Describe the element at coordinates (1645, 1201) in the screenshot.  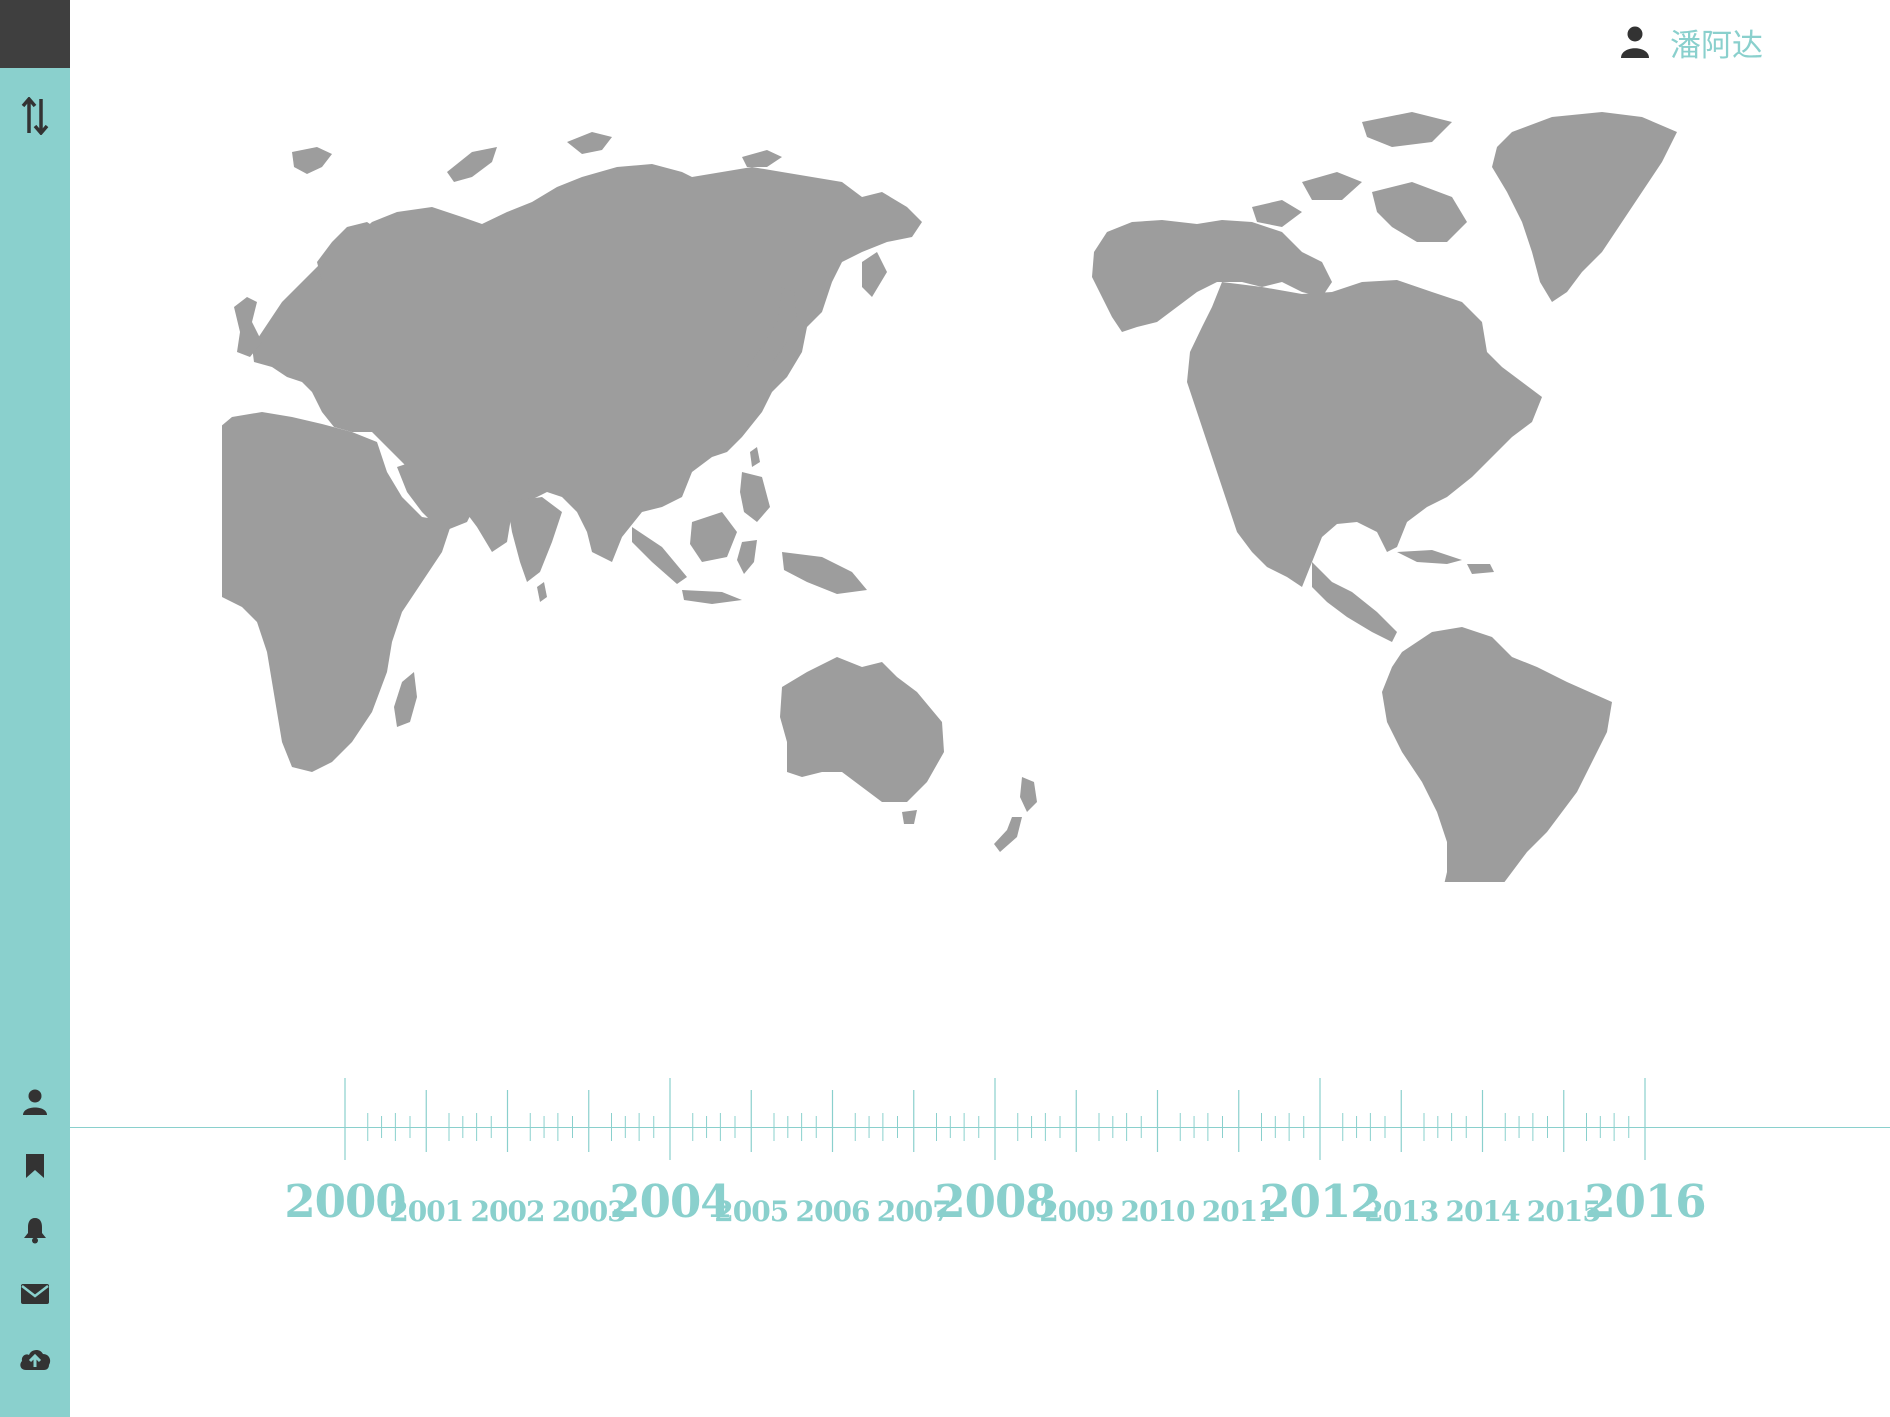
I see `year-2016: 2016` at that location.